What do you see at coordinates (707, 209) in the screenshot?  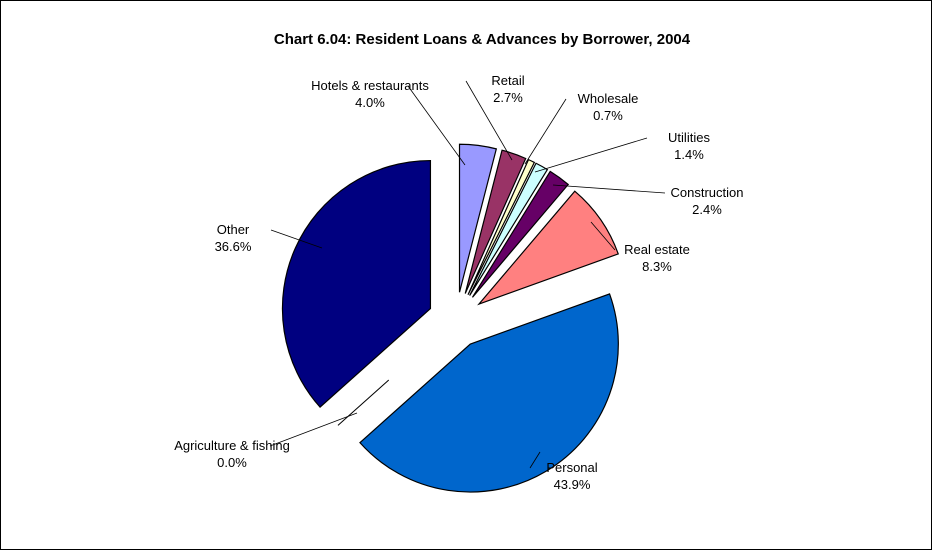 I see `label-value-construction: 2.4%` at bounding box center [707, 209].